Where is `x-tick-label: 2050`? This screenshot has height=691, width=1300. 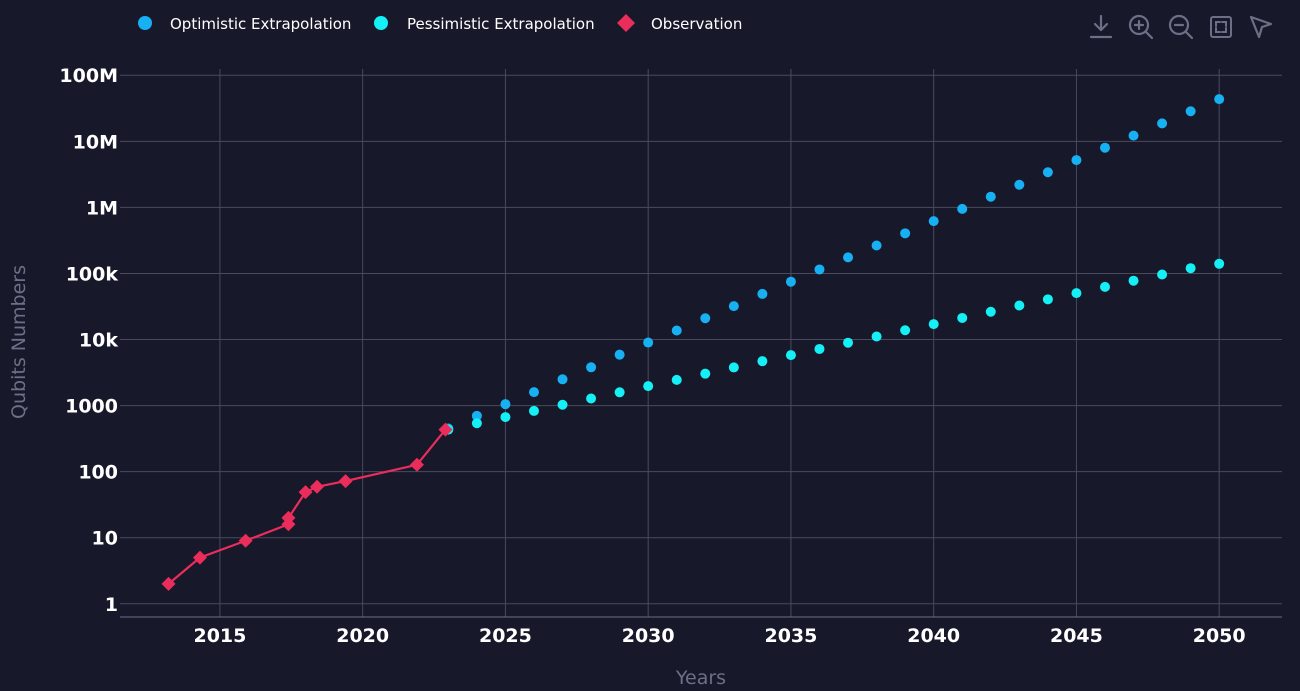
x-tick-label: 2050 is located at coordinates (1219, 636).